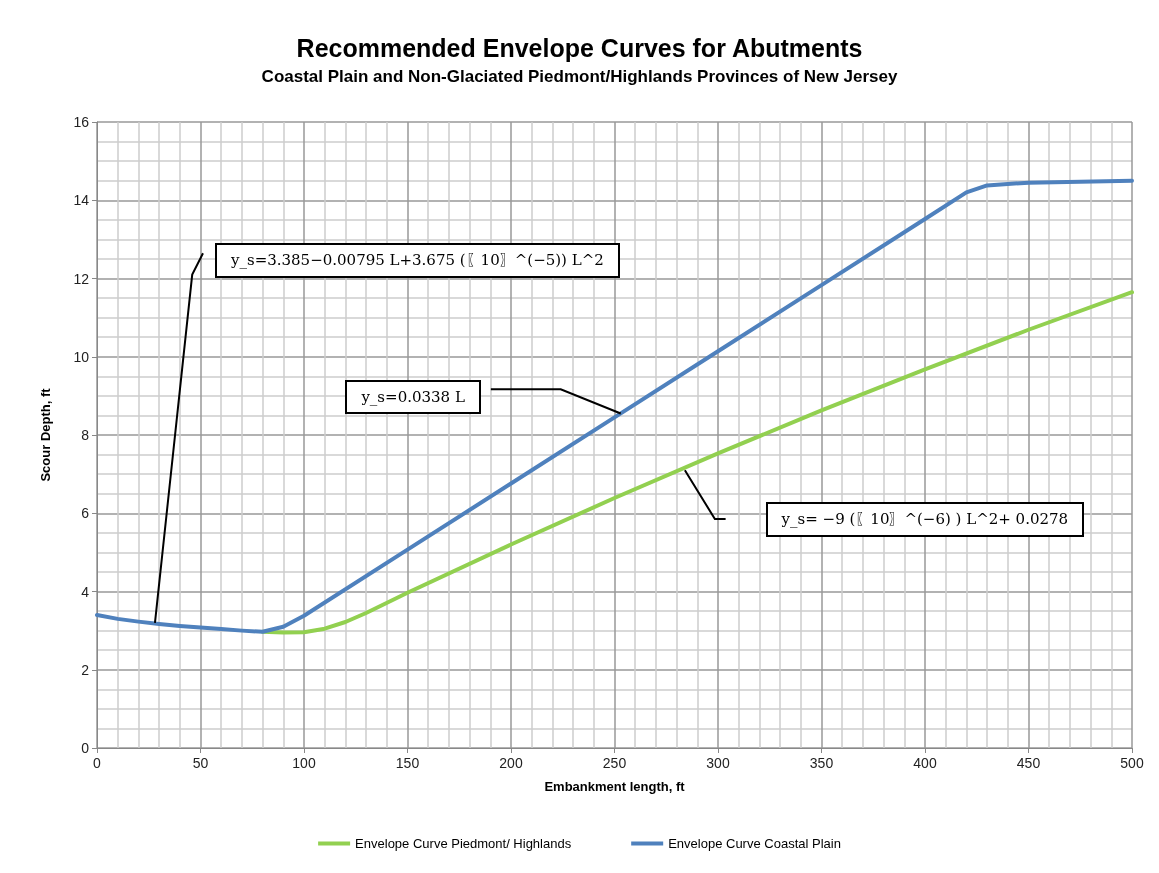 This screenshot has height=873, width=1159. I want to click on x-tick-label: 500, so click(1132, 763).